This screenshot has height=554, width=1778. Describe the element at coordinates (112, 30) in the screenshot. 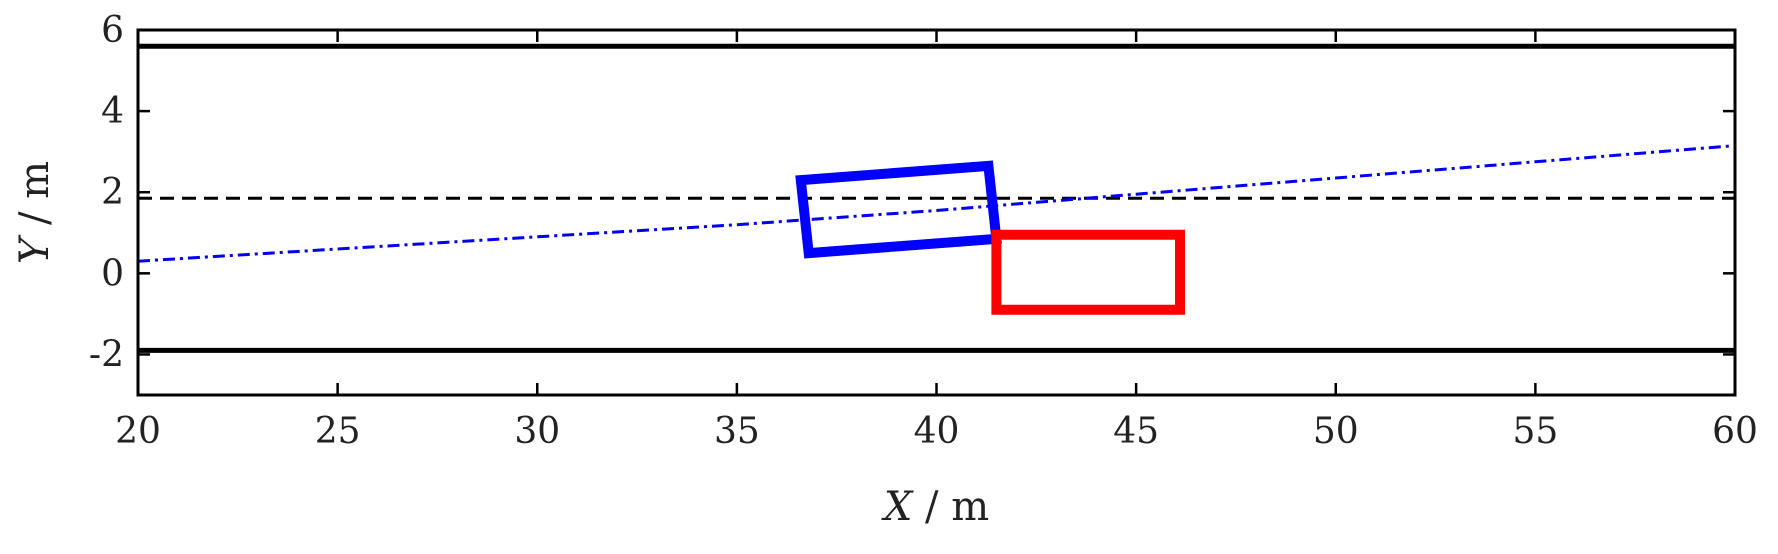

I see `y-tick-label: 6` at that location.